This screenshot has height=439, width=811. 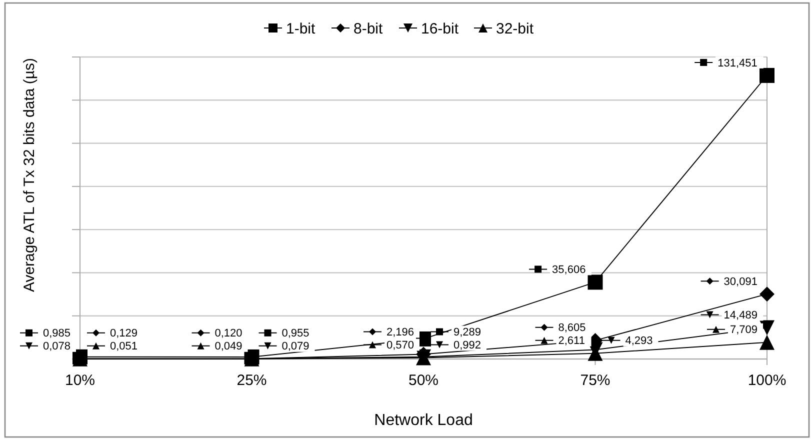 What do you see at coordinates (301, 29) in the screenshot?
I see `legend-label: 1-bit` at bounding box center [301, 29].